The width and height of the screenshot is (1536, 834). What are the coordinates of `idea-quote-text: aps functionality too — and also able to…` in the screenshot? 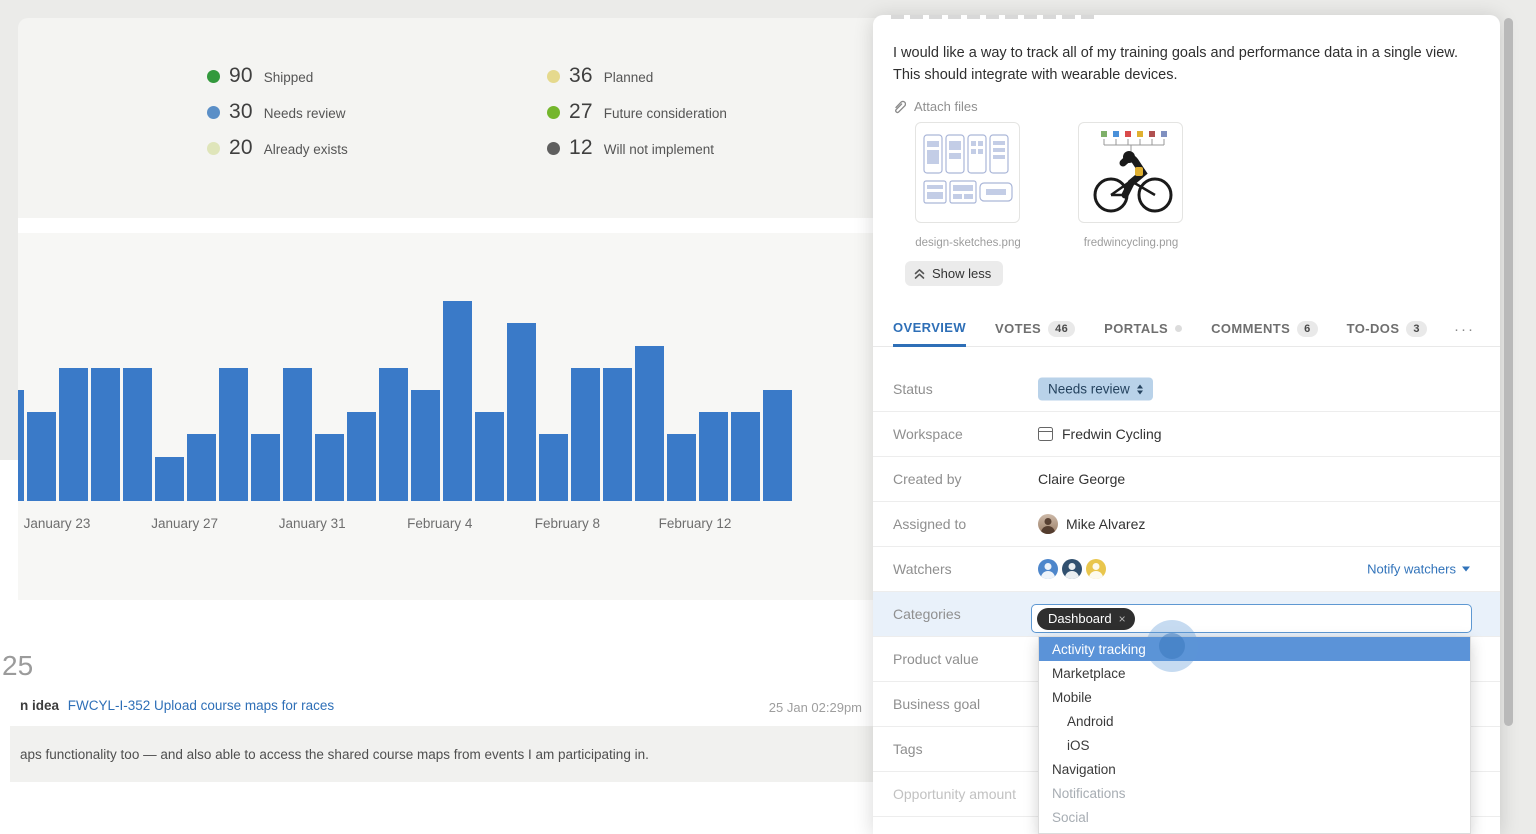 It's located at (334, 754).